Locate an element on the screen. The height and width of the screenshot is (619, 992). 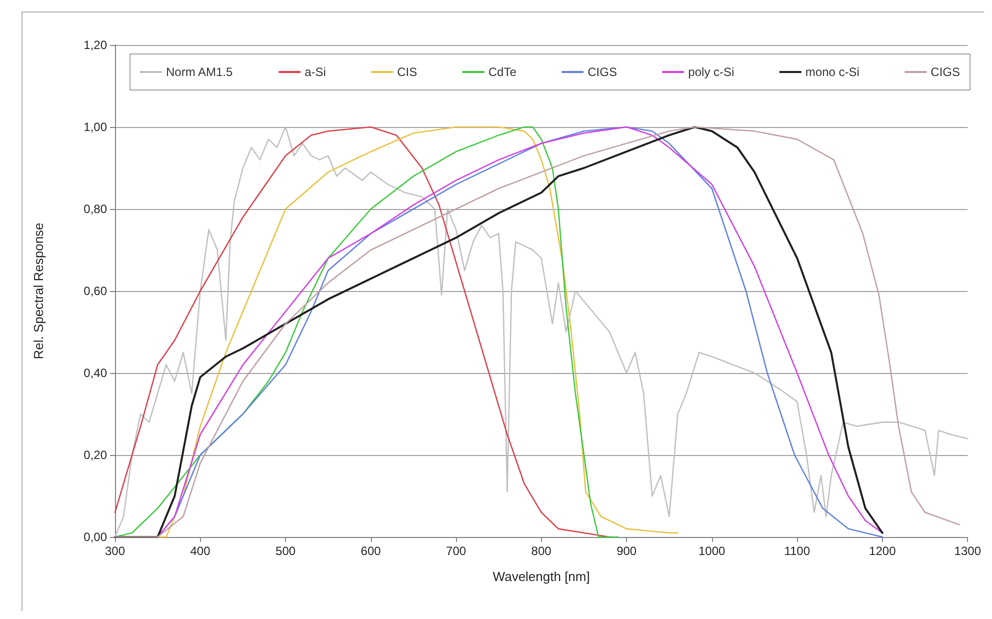
y-tick-label: 0,00 is located at coordinates (96, 537).